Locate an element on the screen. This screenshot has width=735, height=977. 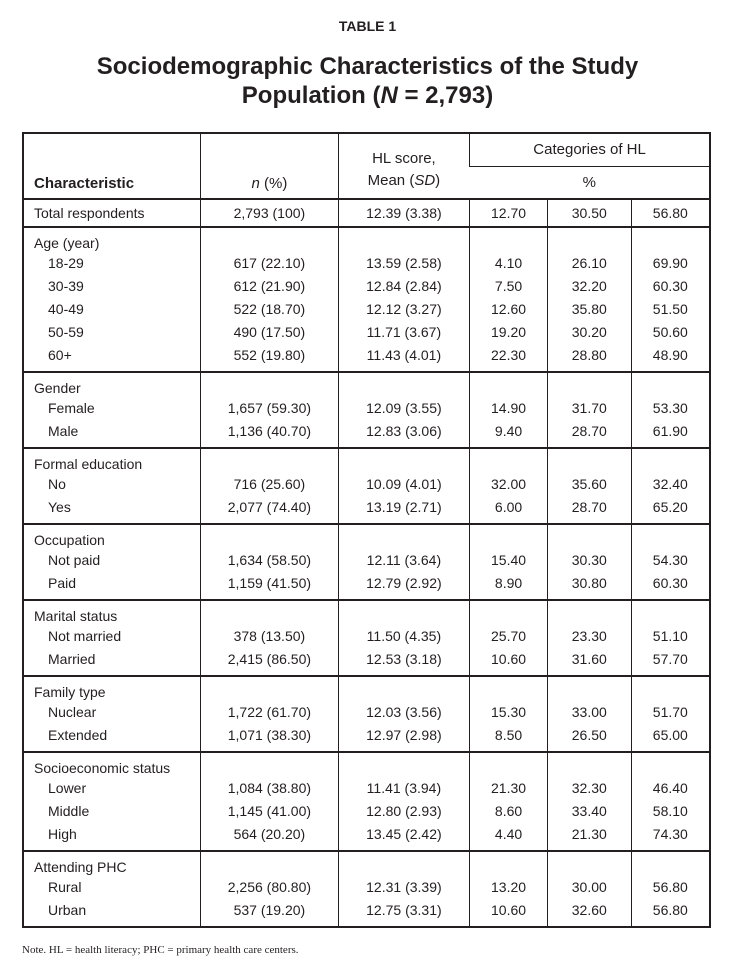
table-cell: 26.50 is located at coordinates (589, 734).